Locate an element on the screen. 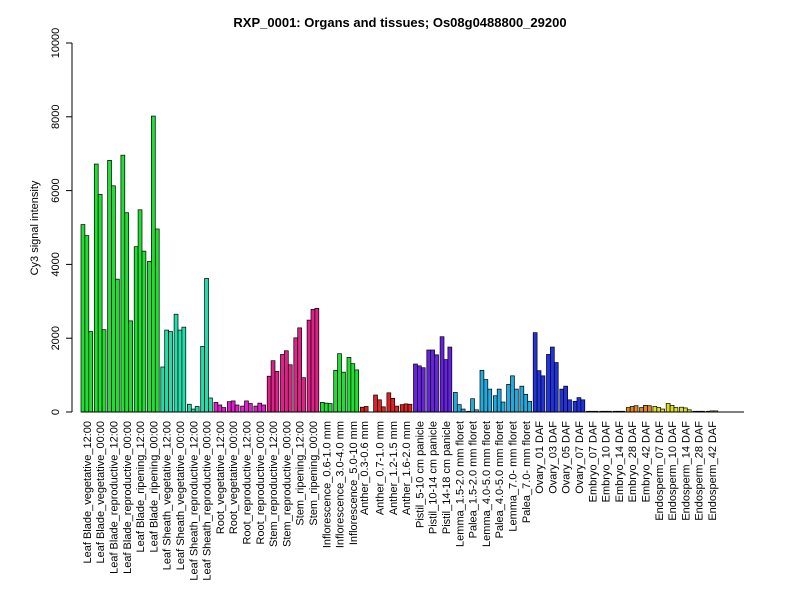 This screenshot has width=800, height=600. x-tick-label: Lemma_4.0-5.0 mm floret is located at coordinates (487, 484).